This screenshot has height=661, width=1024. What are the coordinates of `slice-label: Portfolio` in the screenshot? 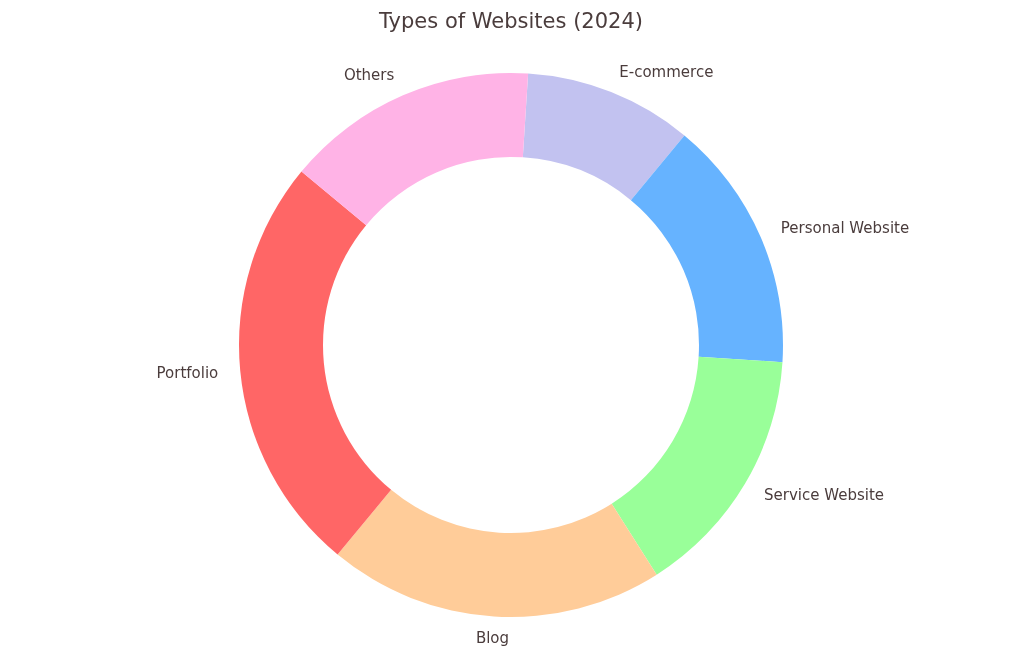 It's located at (187, 372).